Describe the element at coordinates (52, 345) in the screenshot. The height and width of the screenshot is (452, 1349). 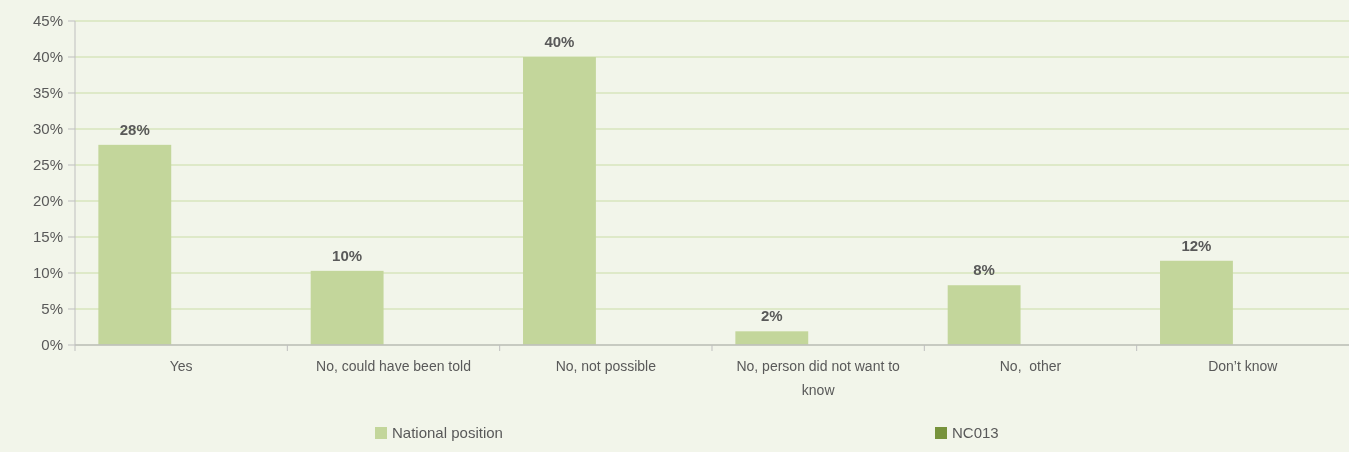
I see `y-tick-label: 0%` at that location.